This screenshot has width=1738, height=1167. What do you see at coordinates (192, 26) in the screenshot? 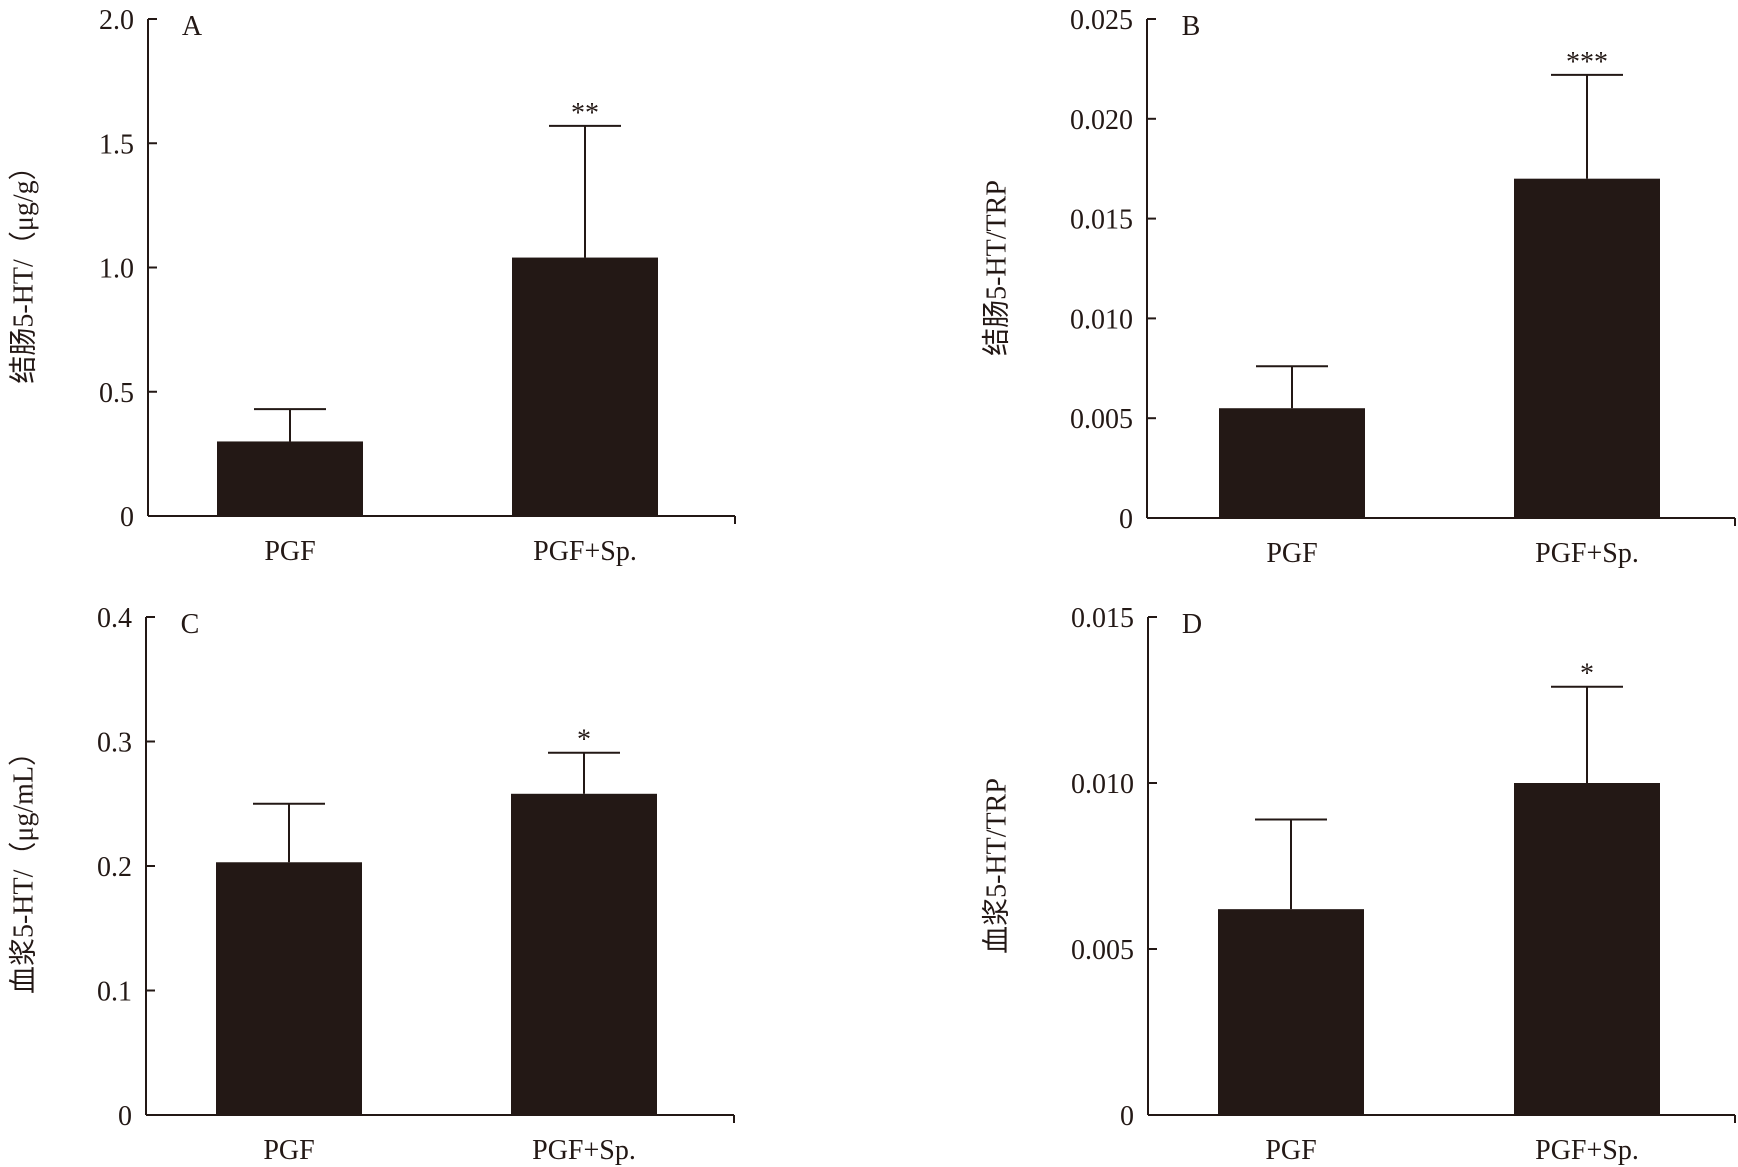
I see `panel-letter: A` at bounding box center [192, 26].